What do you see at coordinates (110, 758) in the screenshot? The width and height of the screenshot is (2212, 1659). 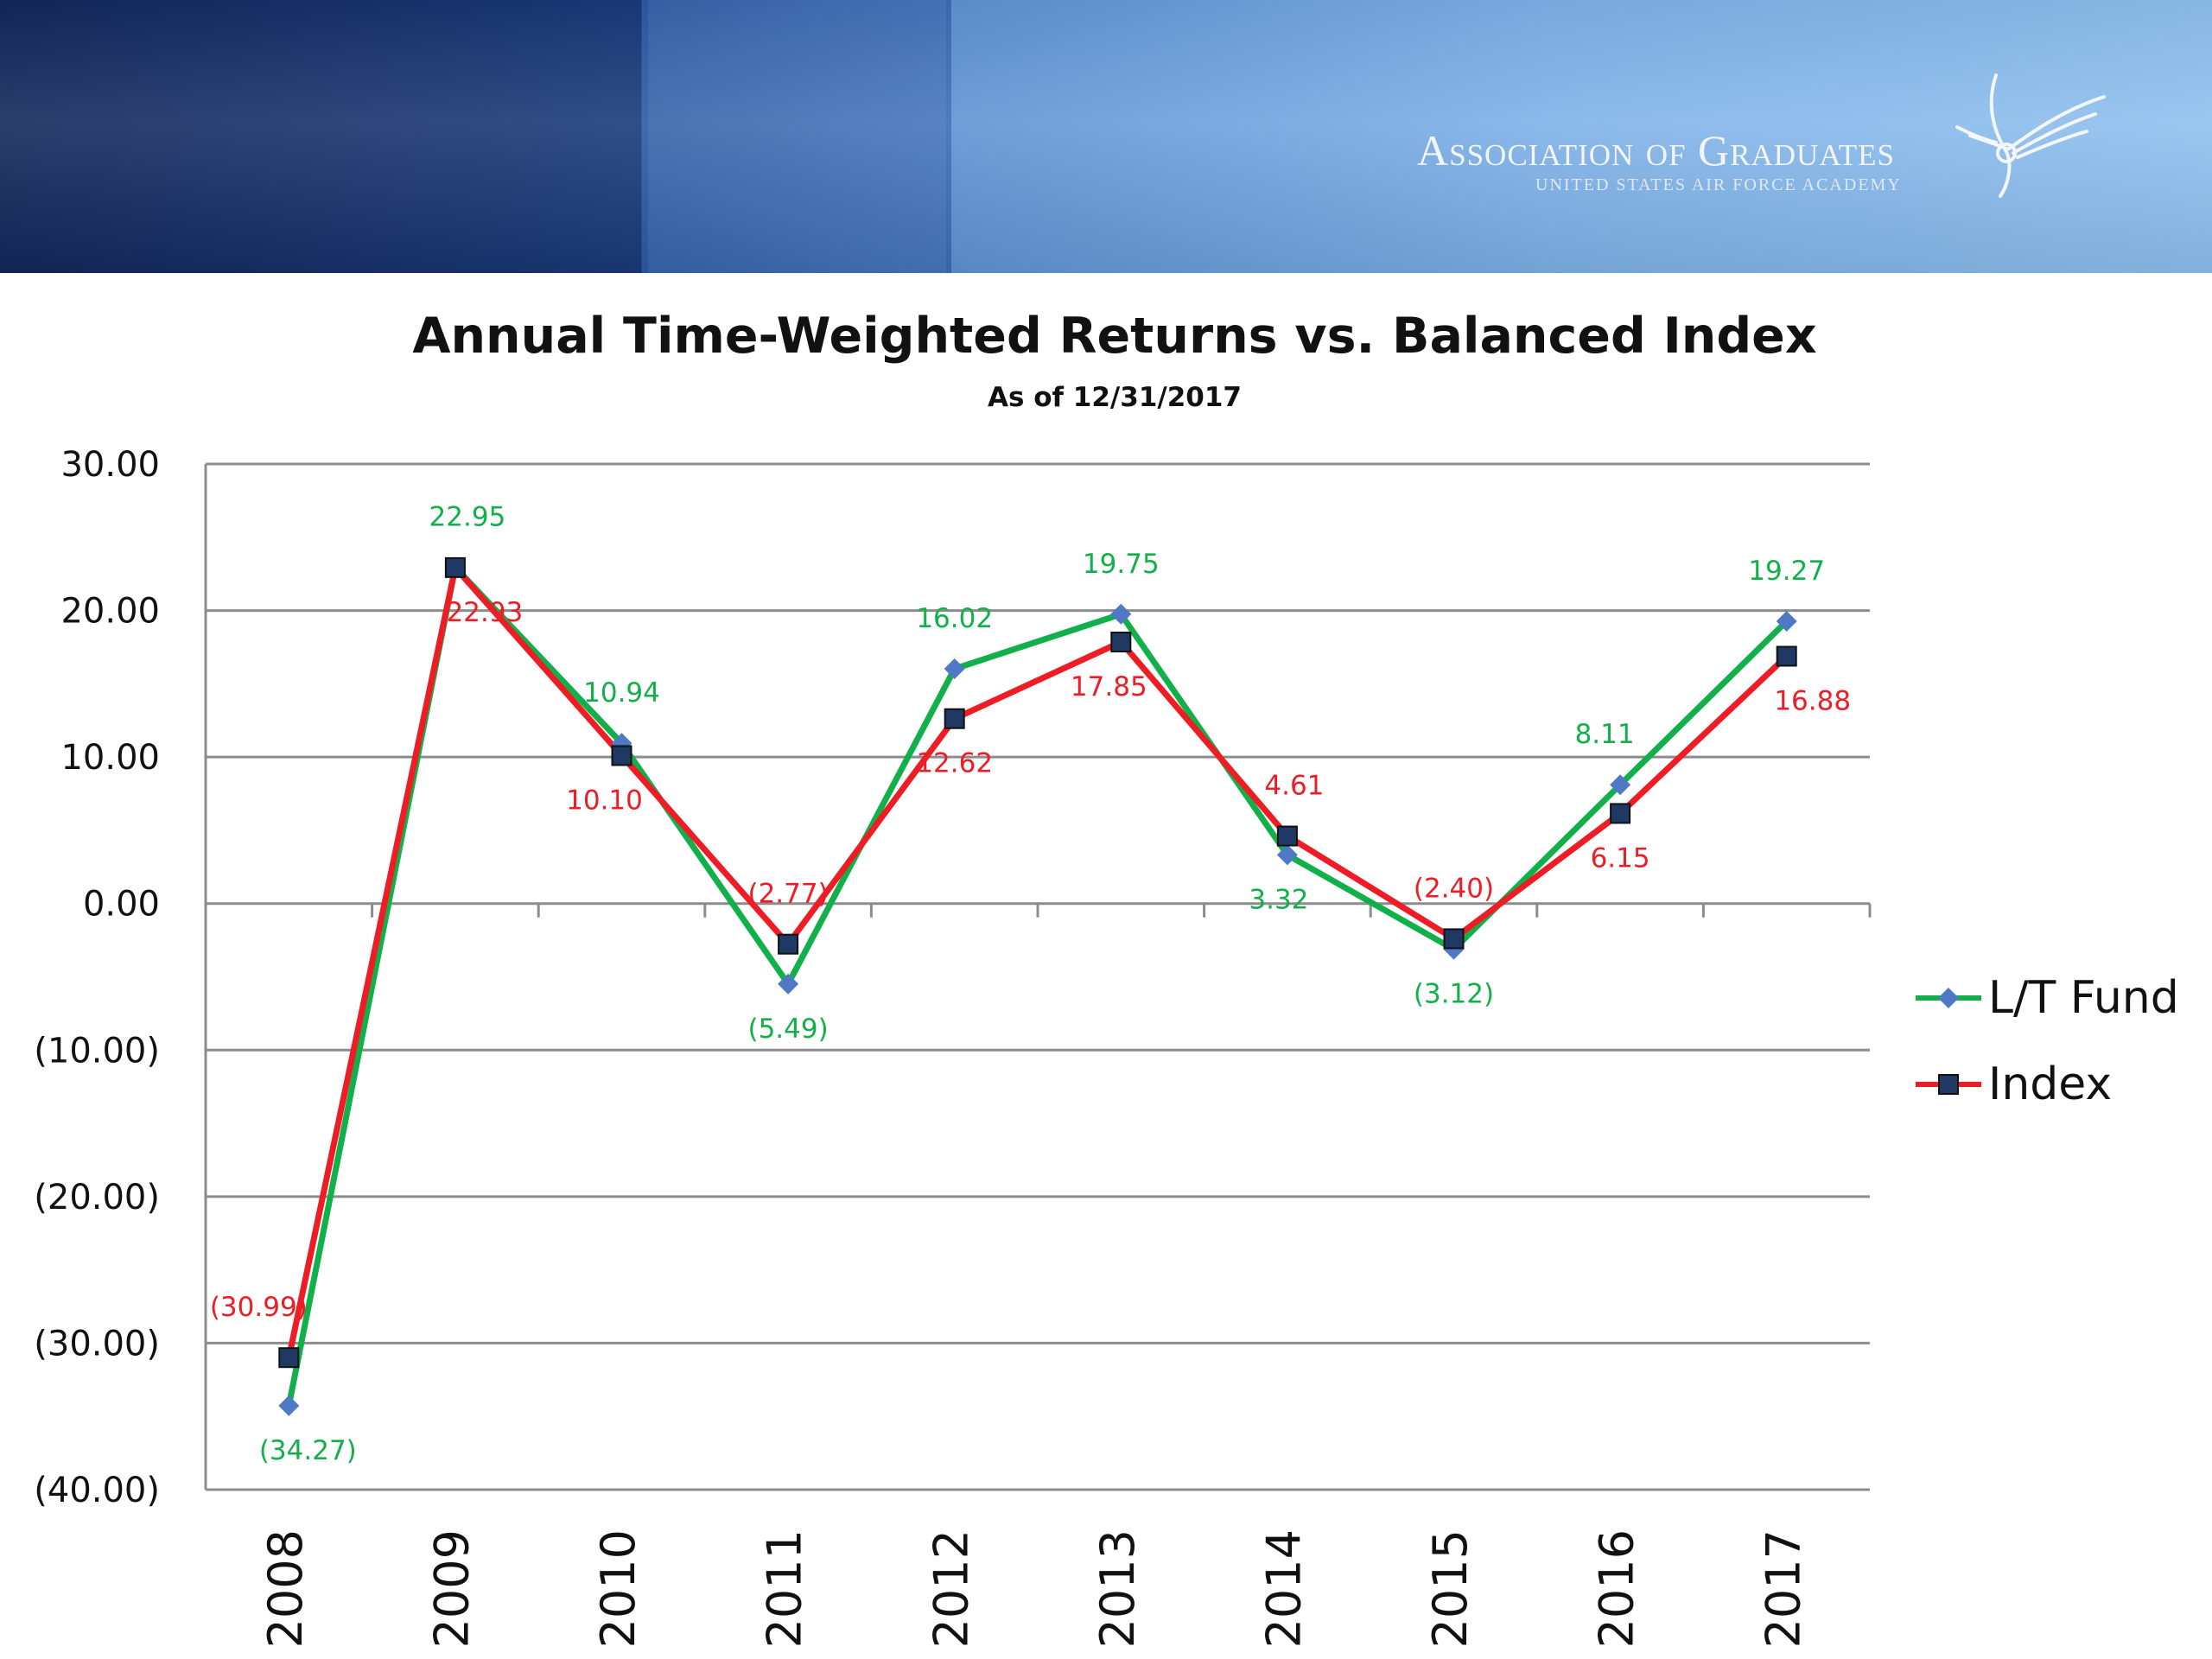 I see `y-tick-label: 10.00` at bounding box center [110, 758].